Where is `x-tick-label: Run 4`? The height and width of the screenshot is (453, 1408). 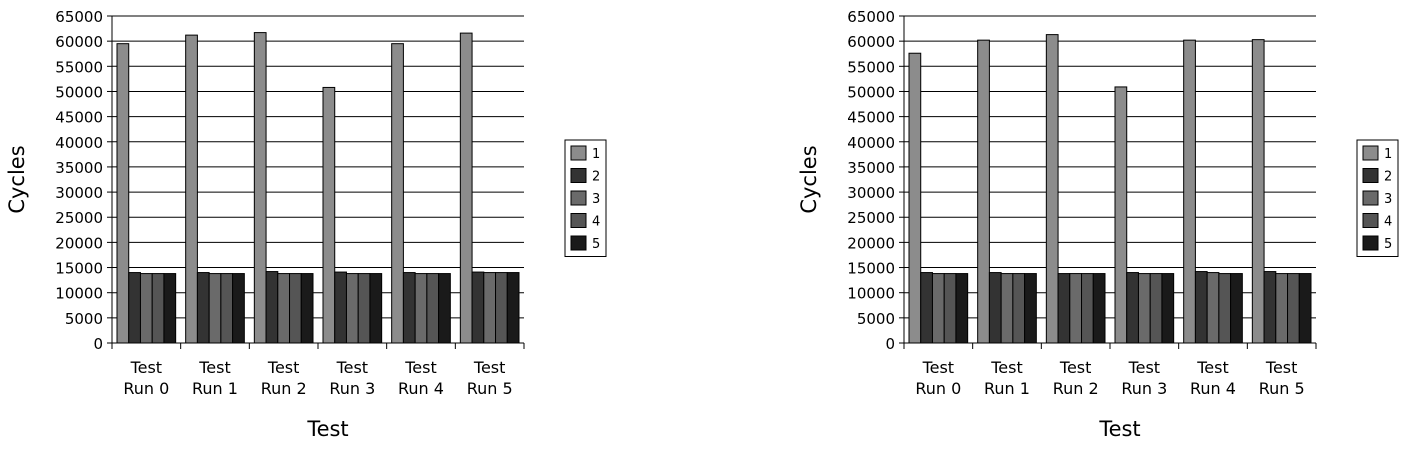
x-tick-label: Run 4 is located at coordinates (1213, 388).